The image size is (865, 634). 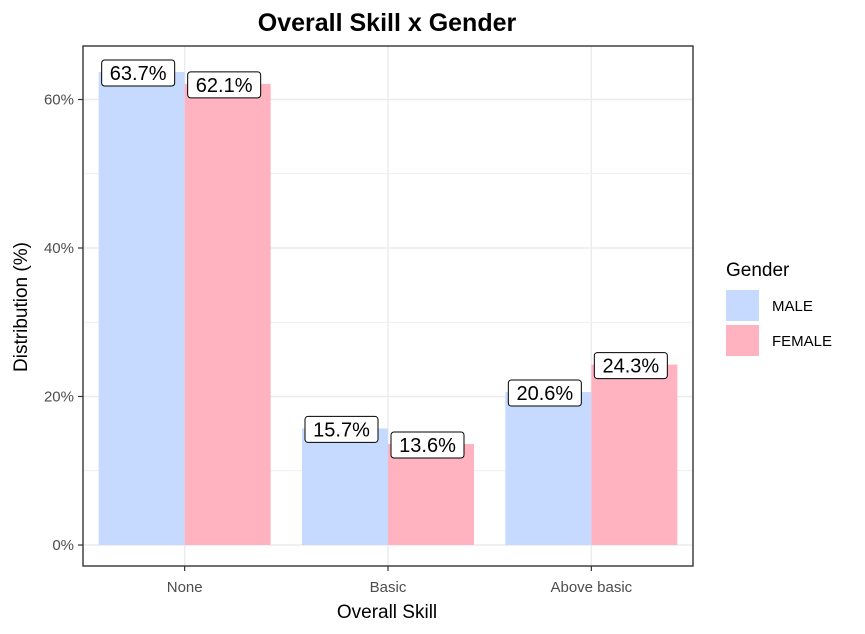 What do you see at coordinates (802, 341) in the screenshot?
I see `legend-label-female: FEMALE` at bounding box center [802, 341].